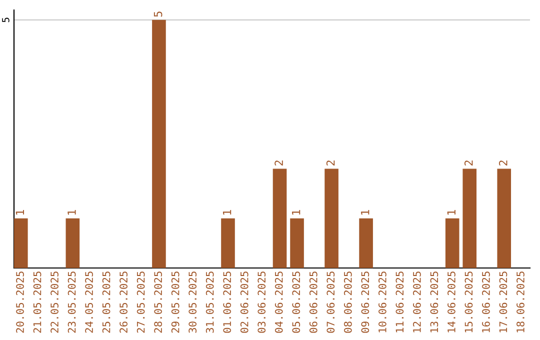  Describe the element at coordinates (72, 302) in the screenshot. I see `x-tick-label: 23.05.2025` at that location.